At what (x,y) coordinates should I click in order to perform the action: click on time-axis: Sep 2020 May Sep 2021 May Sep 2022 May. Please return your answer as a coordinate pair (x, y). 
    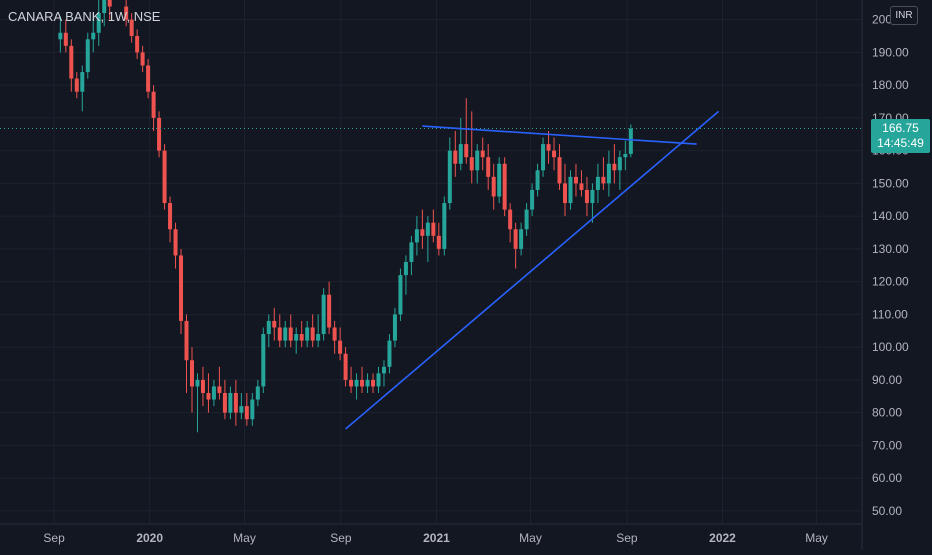
    Looking at the image, I should click on (431, 534).